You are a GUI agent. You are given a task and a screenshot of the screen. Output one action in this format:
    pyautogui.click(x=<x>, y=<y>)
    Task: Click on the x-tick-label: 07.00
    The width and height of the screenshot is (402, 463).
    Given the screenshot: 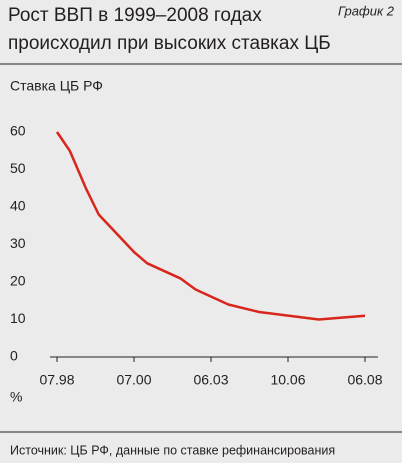 What is the action you would take?
    pyautogui.click(x=133, y=380)
    